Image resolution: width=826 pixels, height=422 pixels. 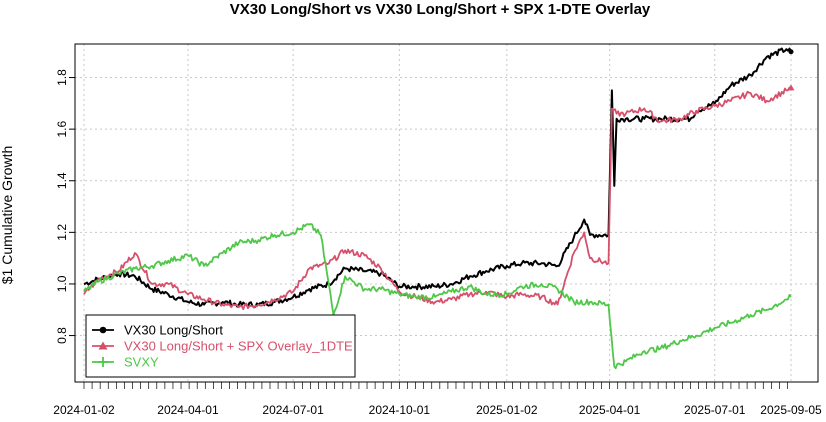 What do you see at coordinates (400, 410) in the screenshot?
I see `x-tick-label: 2024-10-01` at bounding box center [400, 410].